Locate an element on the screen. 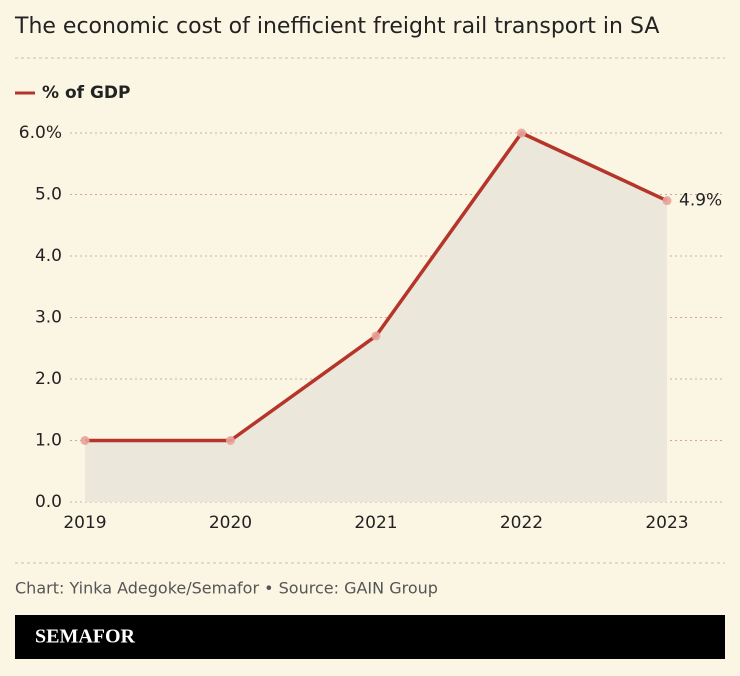 The width and height of the screenshot is (740, 676). y-tick-label: 6.0% is located at coordinates (40, 133).